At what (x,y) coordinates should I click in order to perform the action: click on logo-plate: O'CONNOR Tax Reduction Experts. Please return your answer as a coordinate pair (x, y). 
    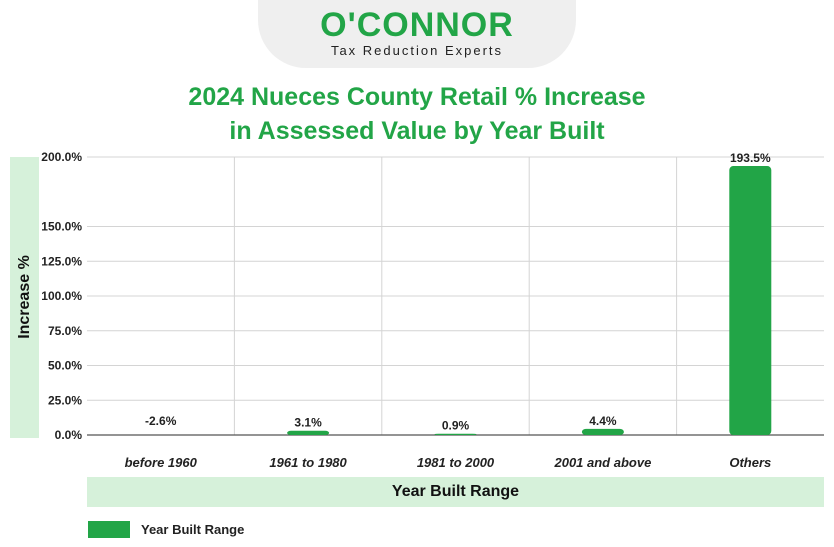
    Looking at the image, I should click on (417, 34).